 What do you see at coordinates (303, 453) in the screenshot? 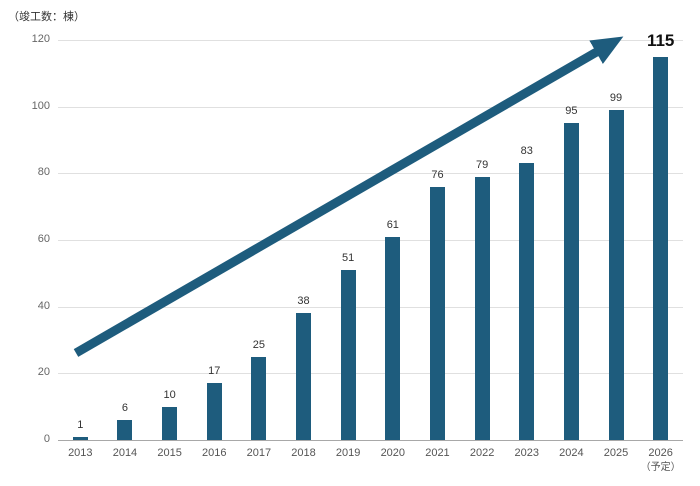
I see `x-axis-label: 2018` at bounding box center [303, 453].